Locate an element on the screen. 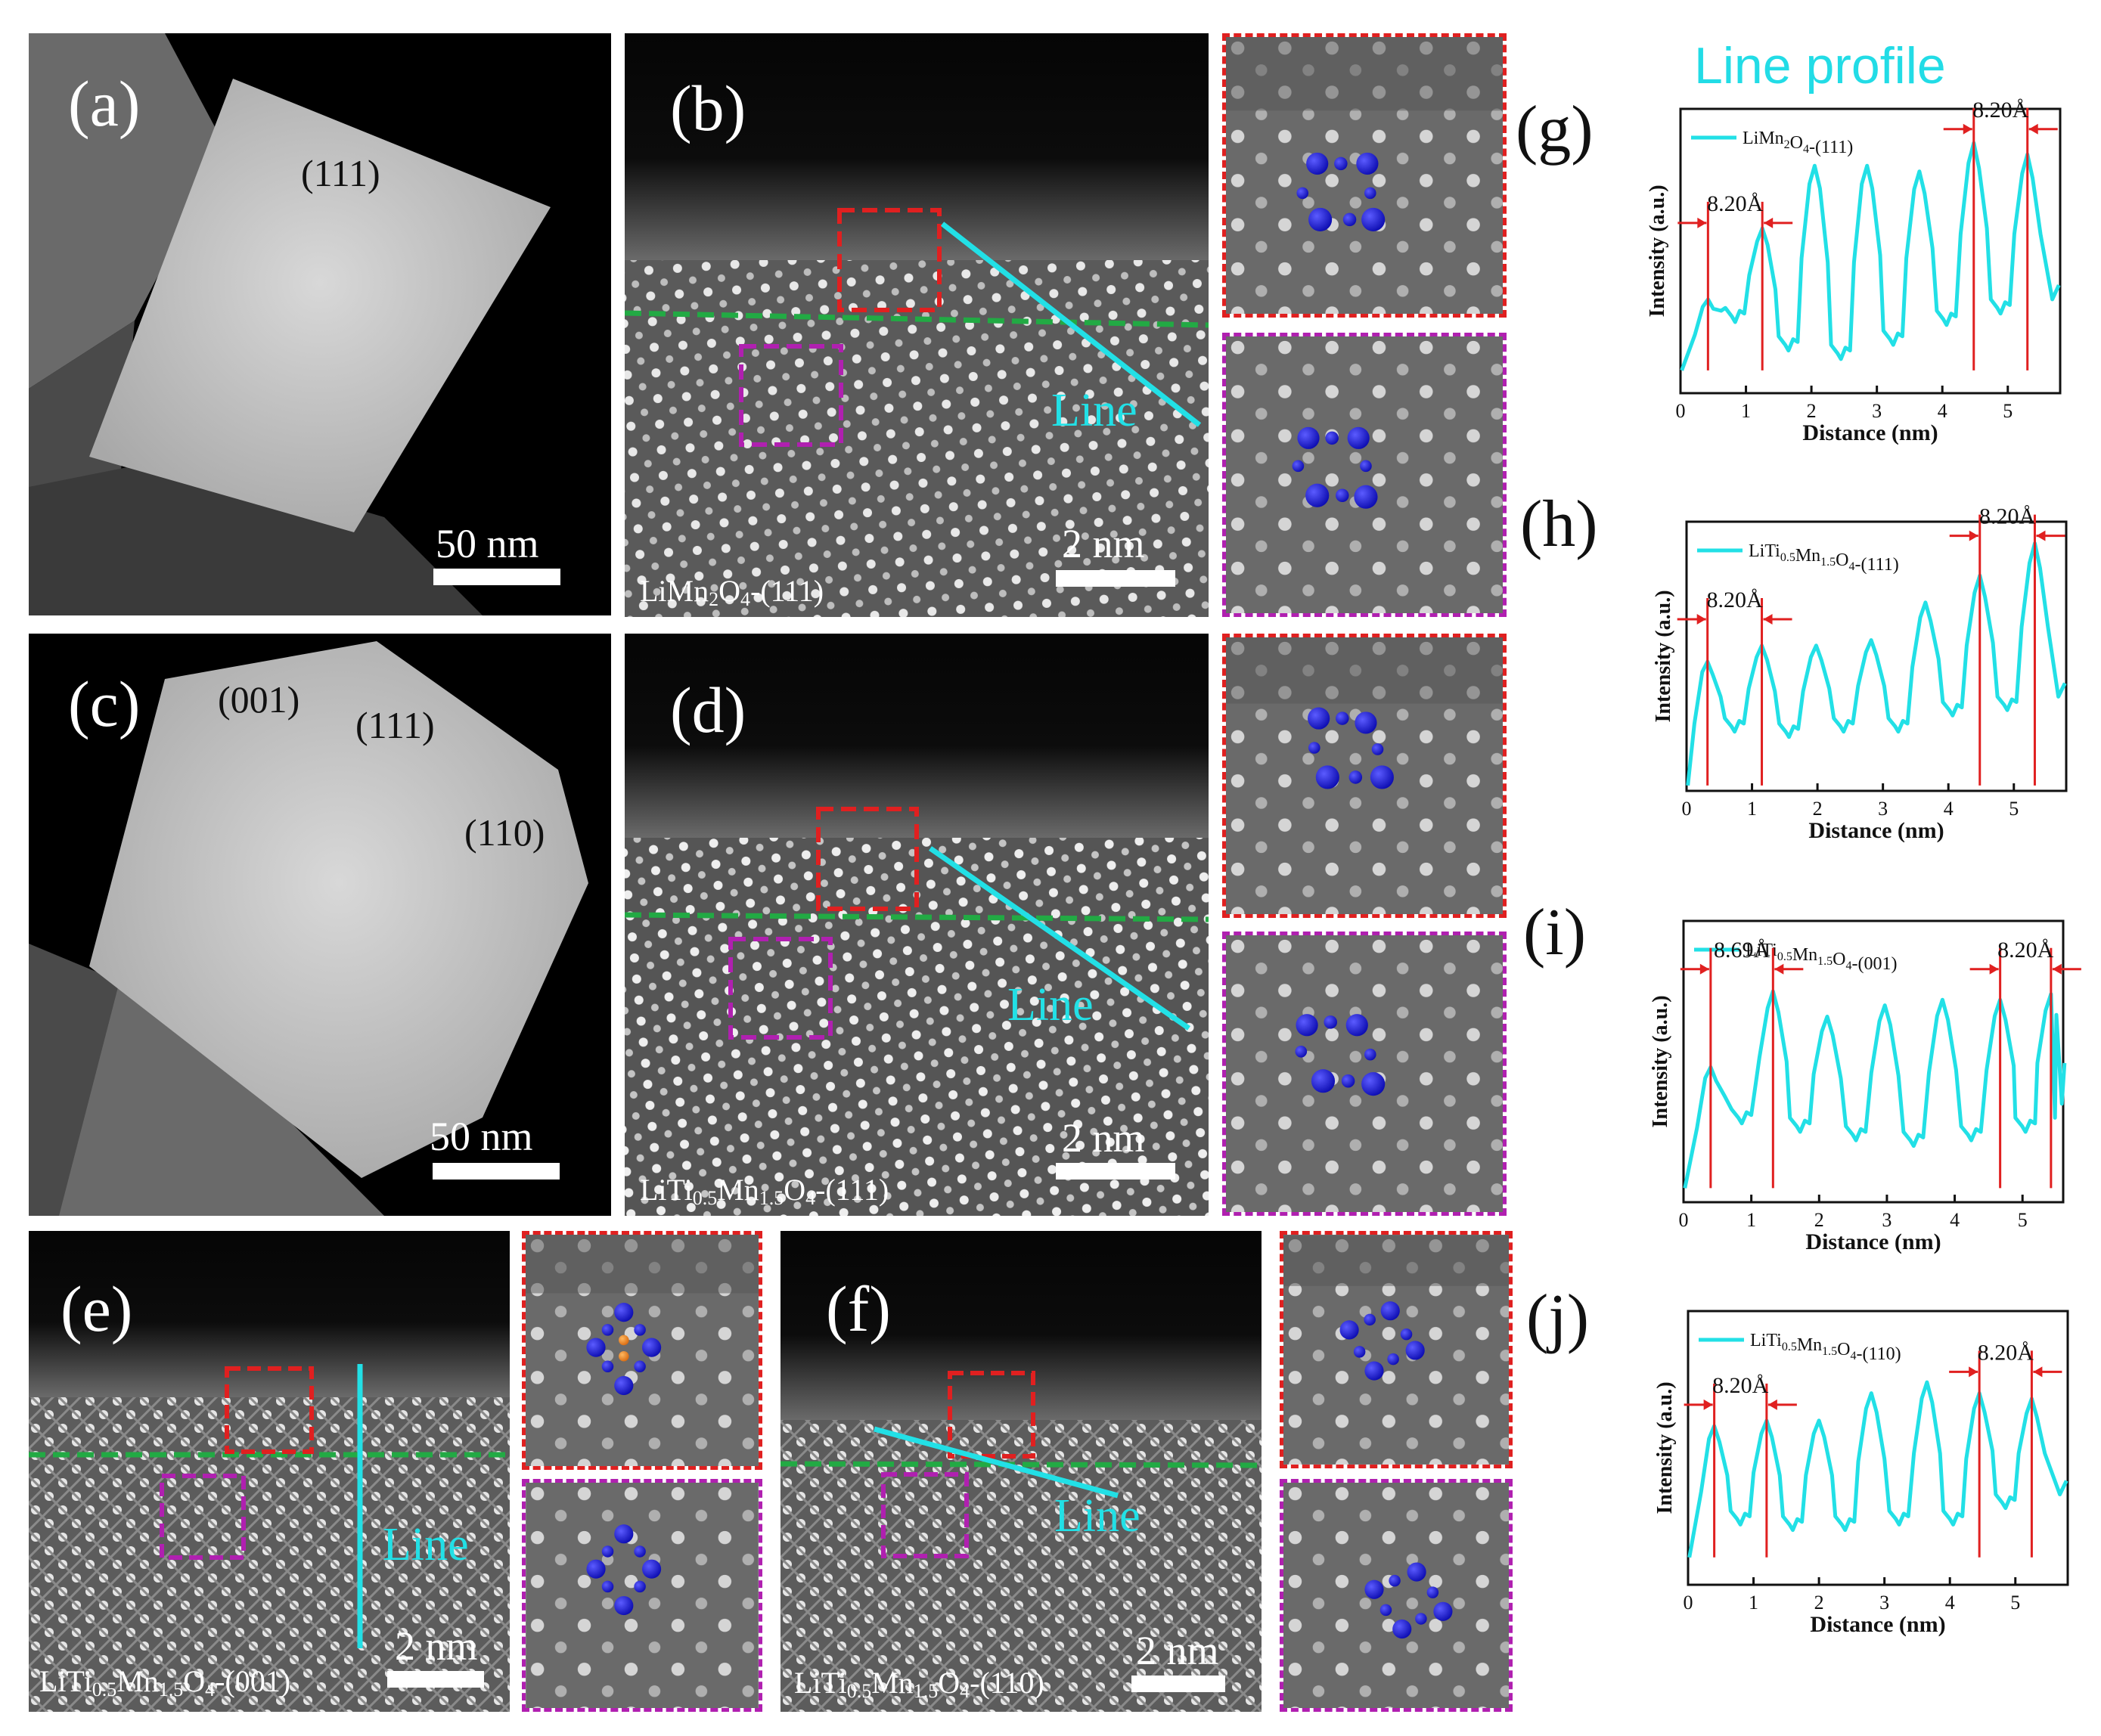 The image size is (2101, 1736). legend-label: LiTi0.5Mn1.5O4-(111) is located at coordinates (1824, 558).